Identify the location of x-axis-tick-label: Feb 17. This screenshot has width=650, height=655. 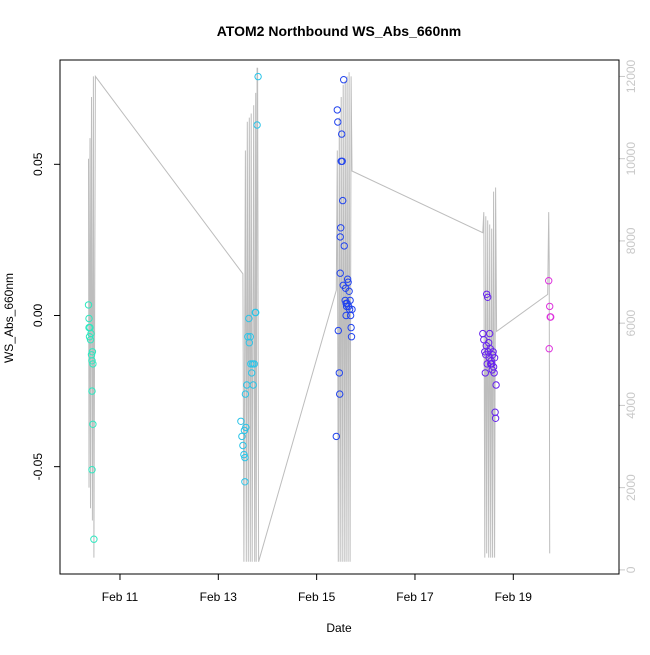
(415, 597).